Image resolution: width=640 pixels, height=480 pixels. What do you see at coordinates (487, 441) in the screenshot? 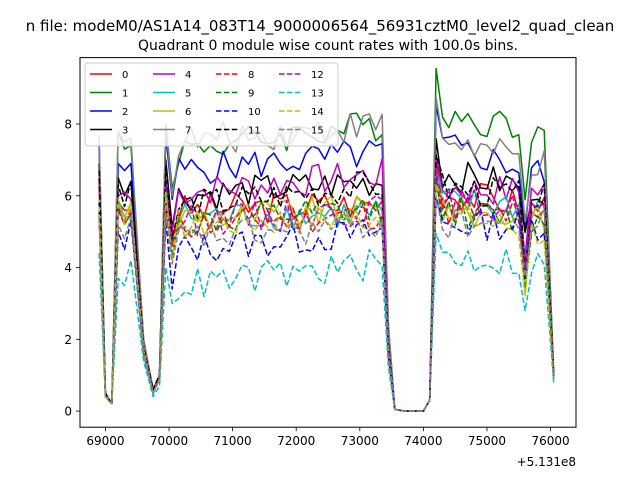
I see `x-tick-label: 75000` at bounding box center [487, 441].